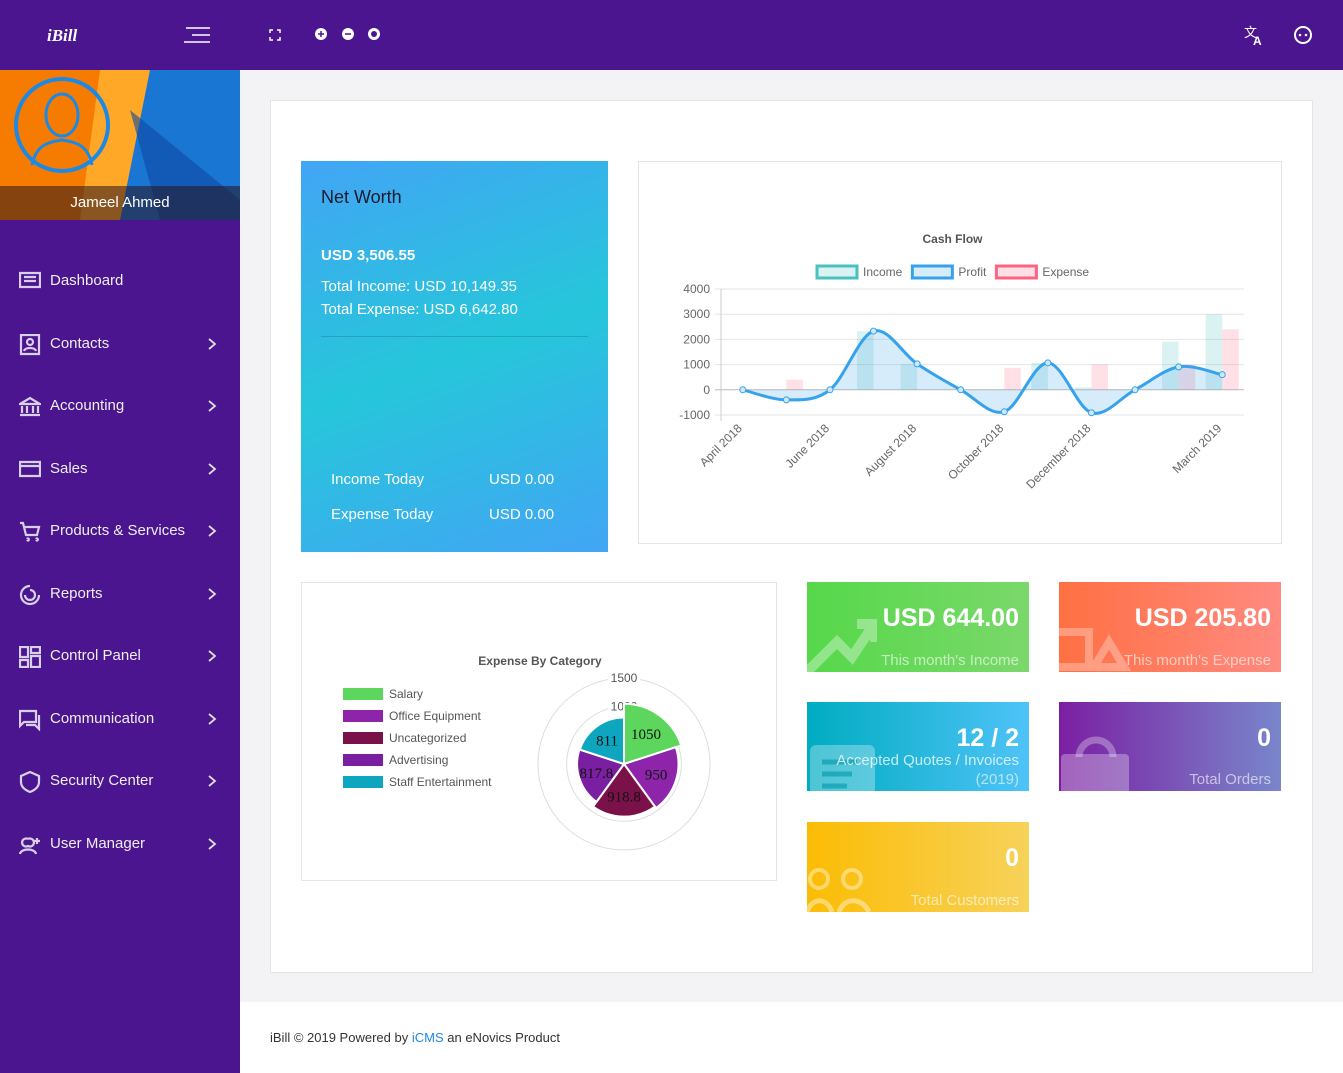 This screenshot has height=1073, width=1343. I want to click on stat-value: 0, so click(1012, 858).